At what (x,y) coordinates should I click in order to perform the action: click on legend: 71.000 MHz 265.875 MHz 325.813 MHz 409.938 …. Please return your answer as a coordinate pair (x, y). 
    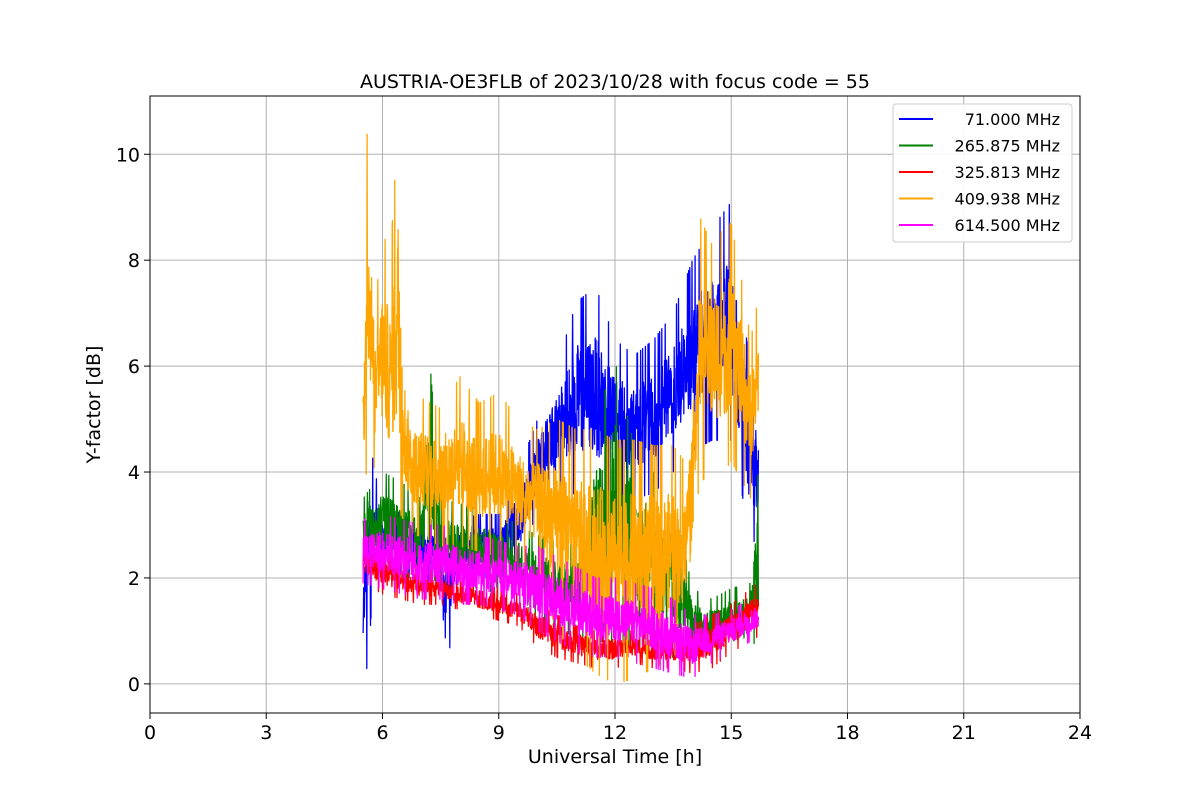
    Looking at the image, I should click on (982, 173).